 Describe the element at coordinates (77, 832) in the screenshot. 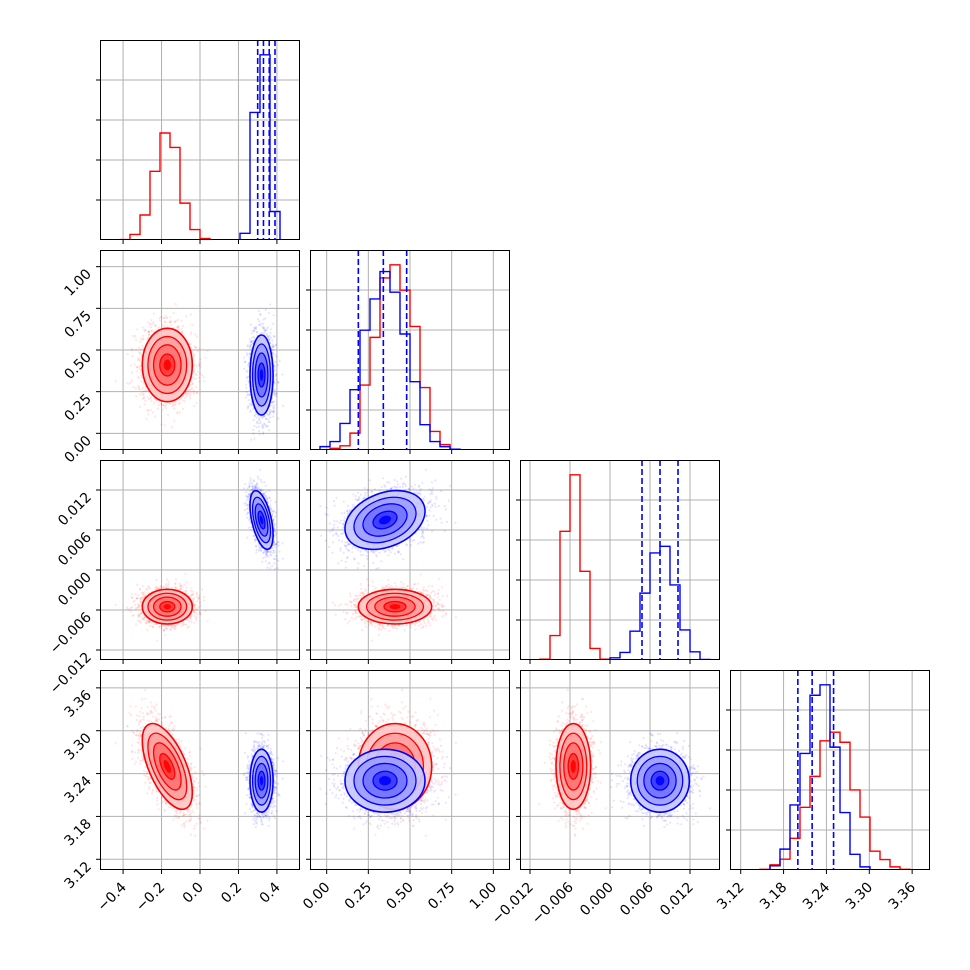

I see `y-tick-label: 3.18` at that location.